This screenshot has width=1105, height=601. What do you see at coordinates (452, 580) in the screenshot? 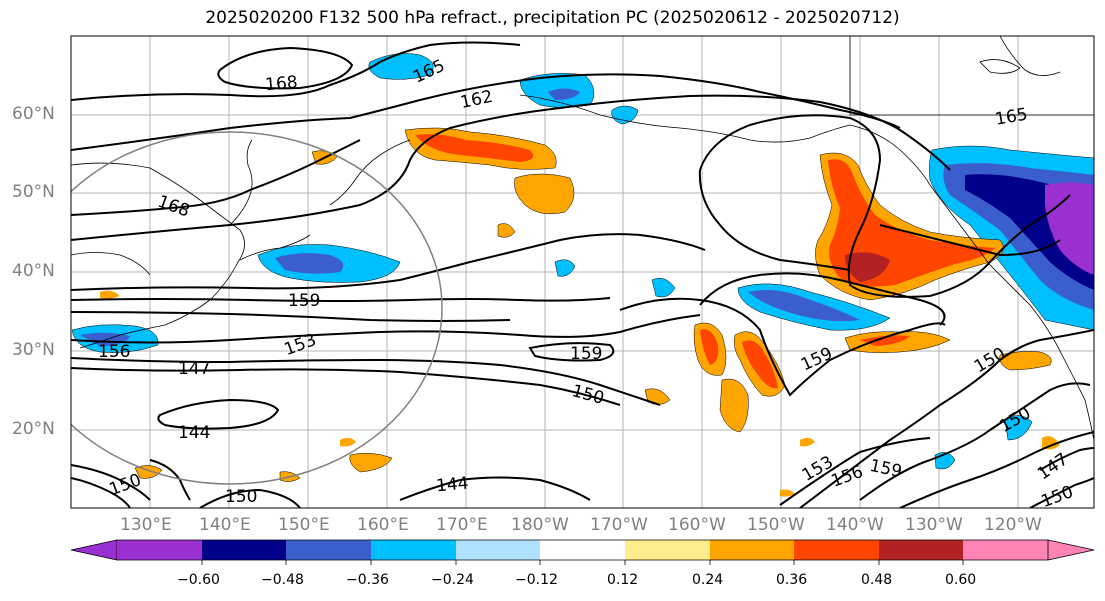
I see `colorbar-tick-label: −0.24` at bounding box center [452, 580].